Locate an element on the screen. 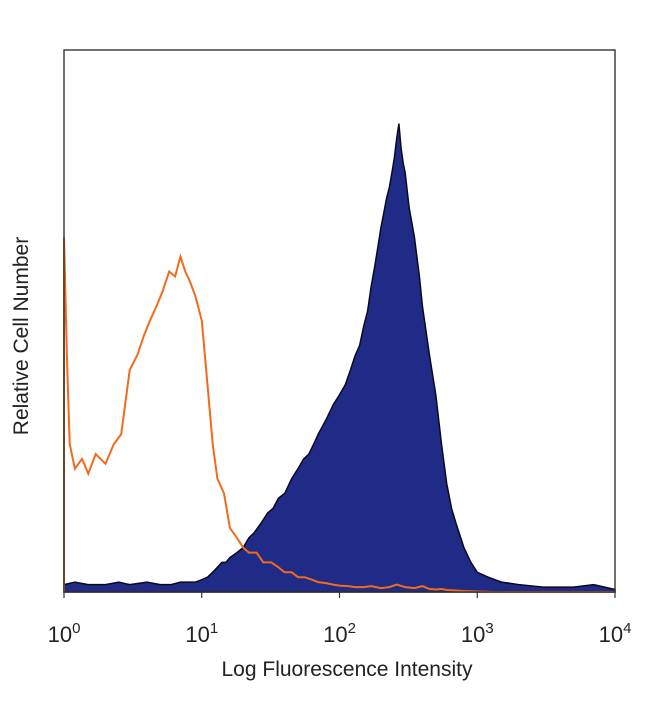  x-tick-label: 10⁴ is located at coordinates (615, 633).